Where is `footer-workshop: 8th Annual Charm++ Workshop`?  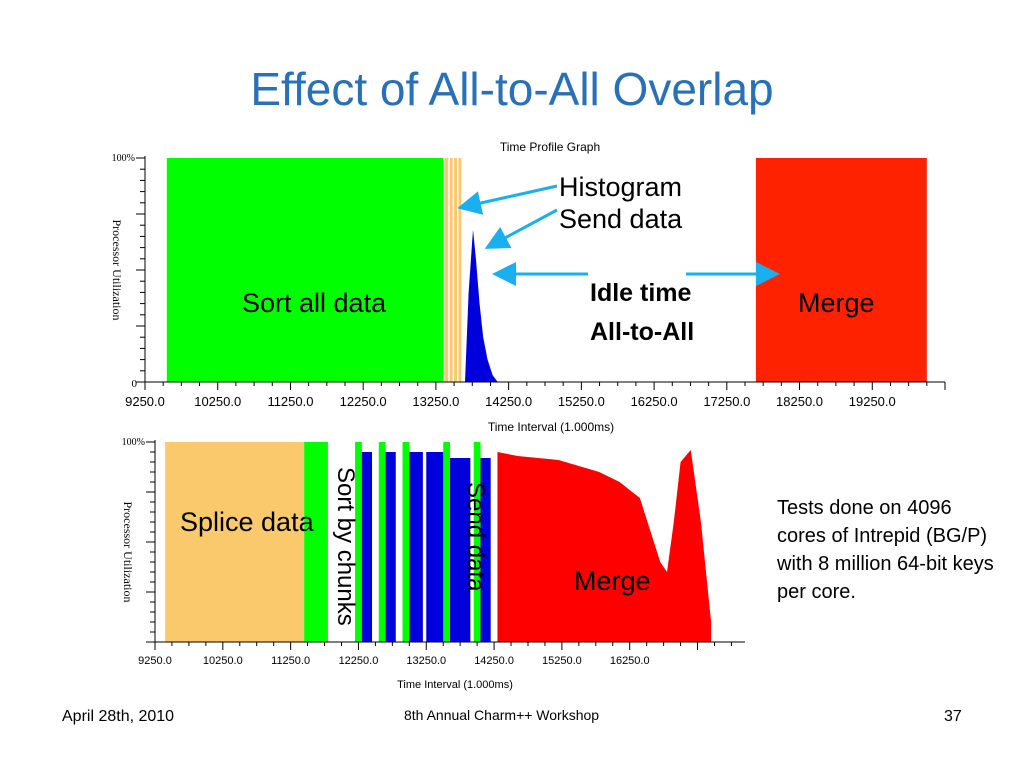
footer-workshop: 8th Annual Charm++ Workshop is located at coordinates (502, 715).